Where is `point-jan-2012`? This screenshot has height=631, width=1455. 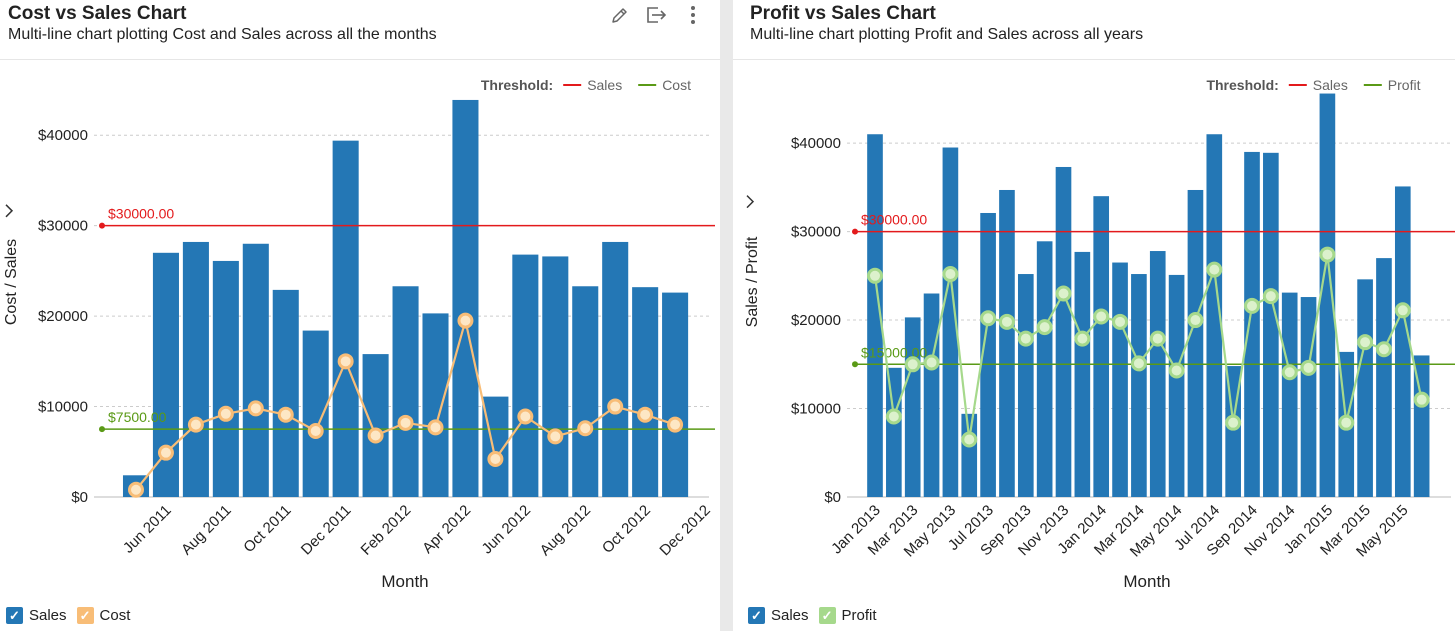 point-jan-2012 is located at coordinates (375, 435).